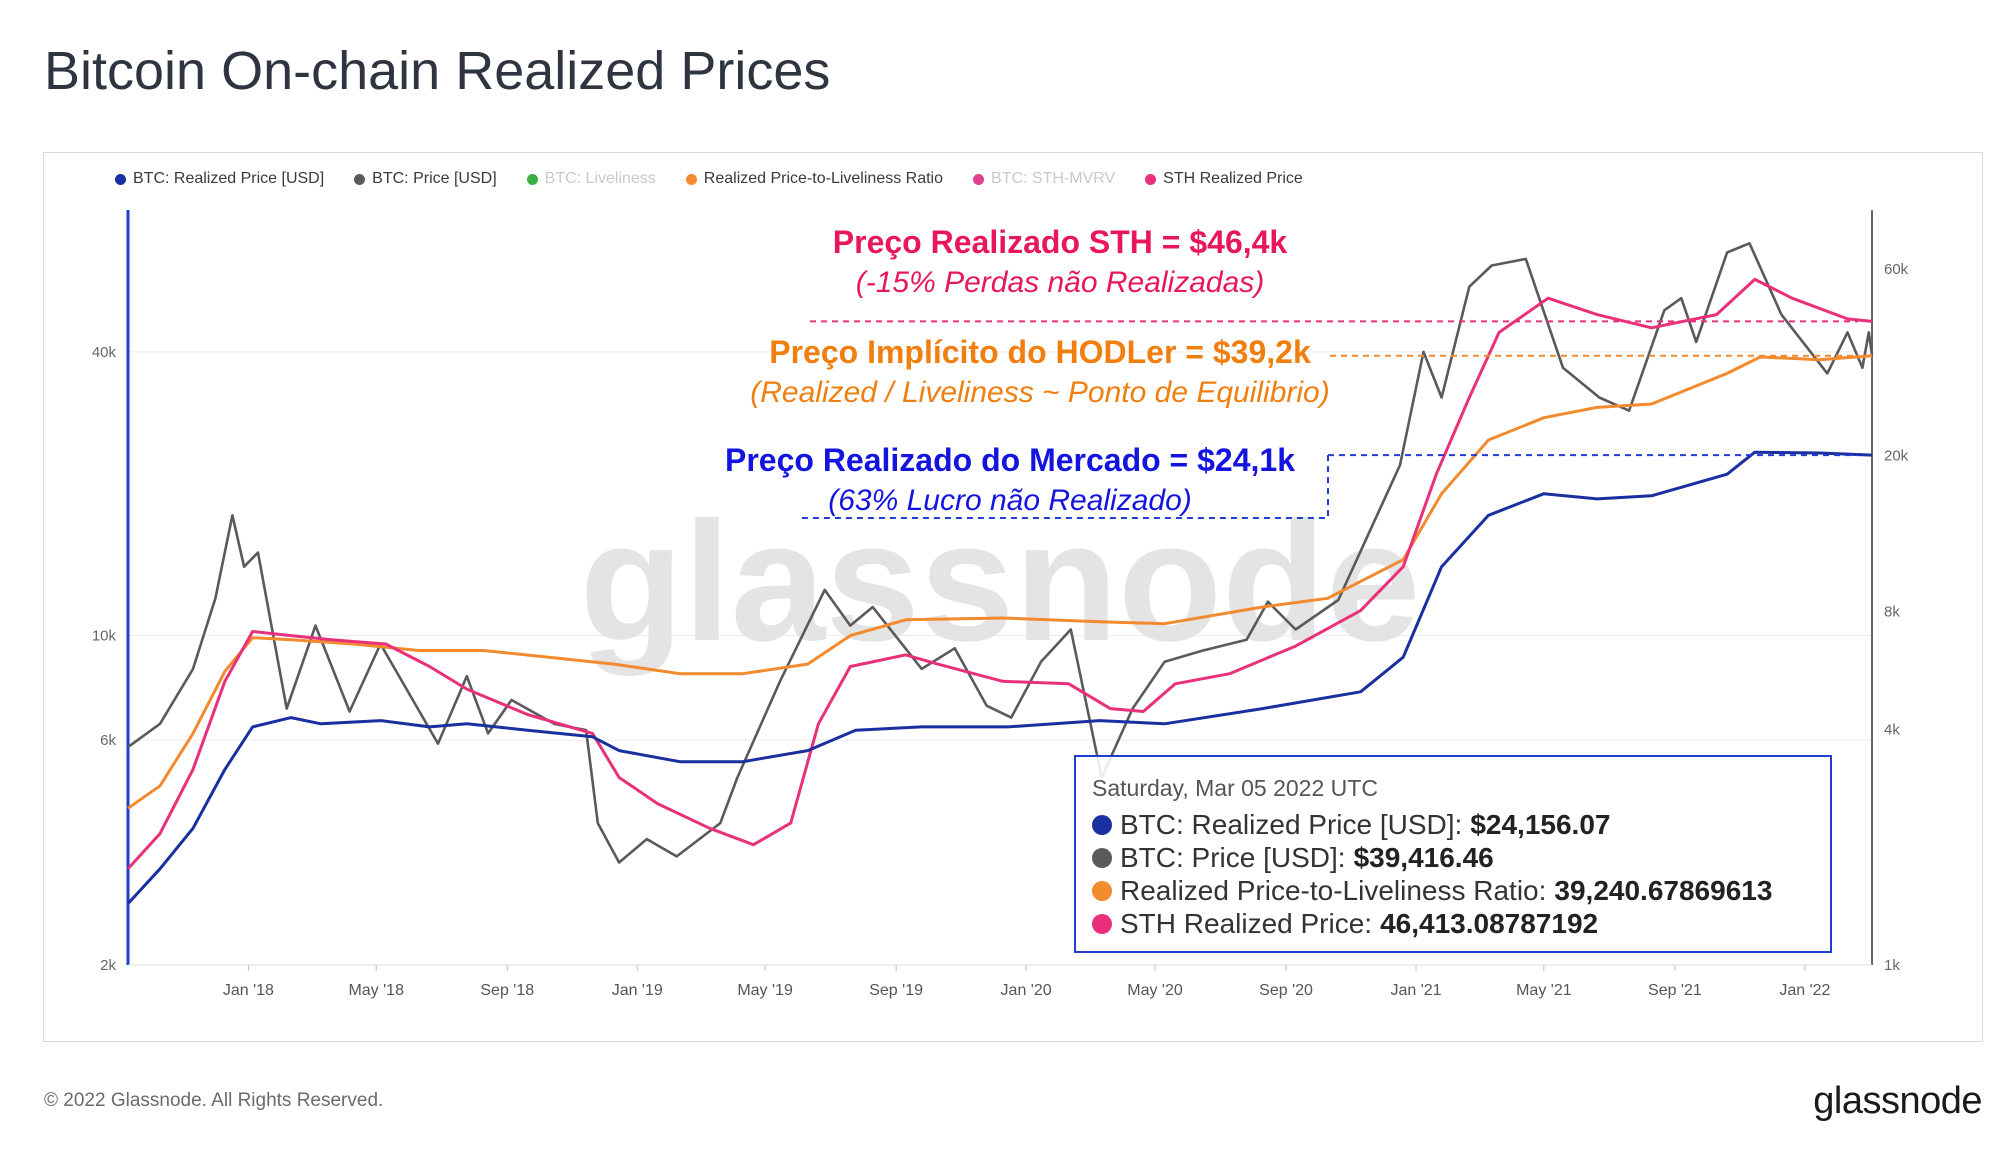 The height and width of the screenshot is (1152, 2000). What do you see at coordinates (1102, 857) in the screenshot?
I see `tooltip-dot-price` at bounding box center [1102, 857].